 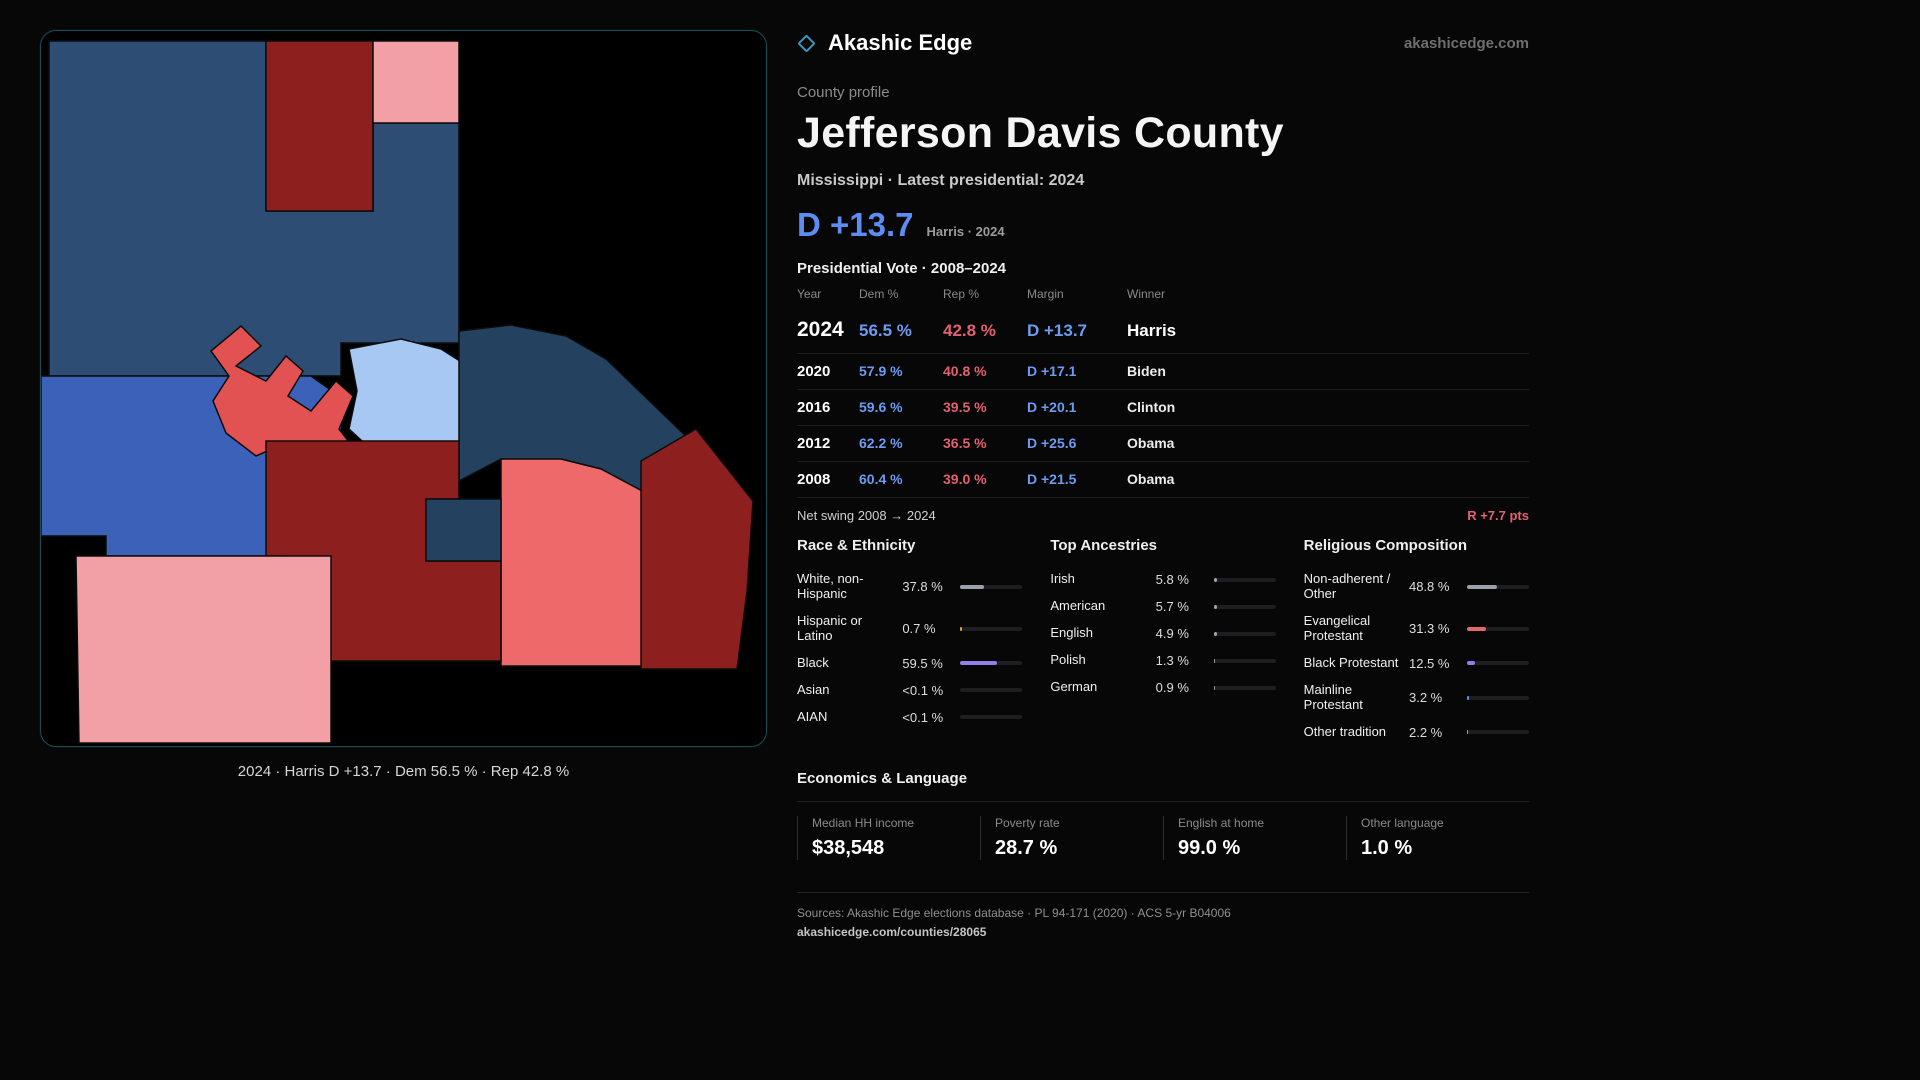 I want to click on row-winner: Obama, so click(x=1151, y=443).